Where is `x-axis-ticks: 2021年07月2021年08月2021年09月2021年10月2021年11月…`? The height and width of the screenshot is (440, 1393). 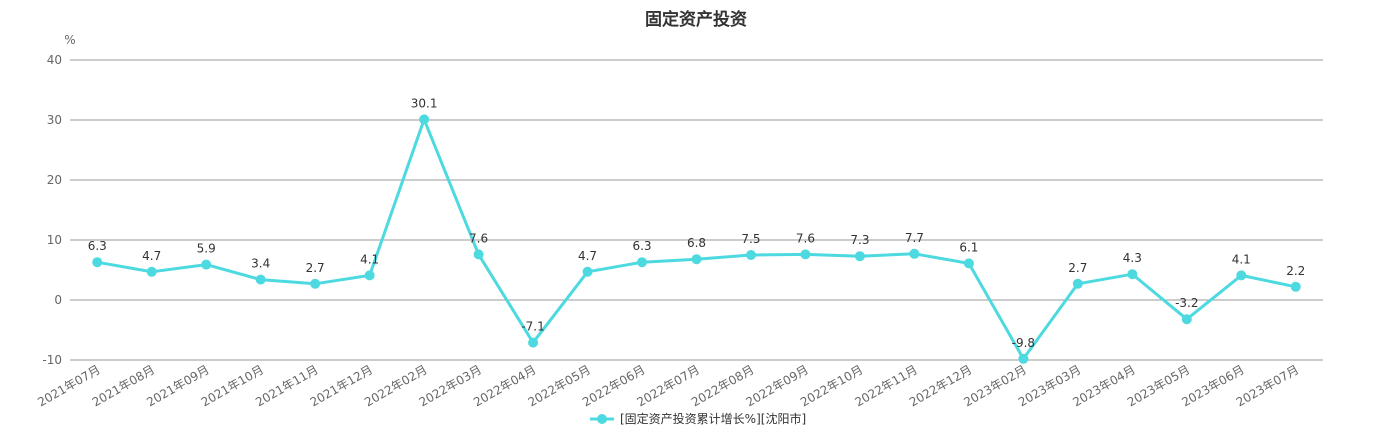
x-axis-ticks: 2021年07月2021年08月2021年09月2021年10月2021年11月… is located at coordinates (668, 385).